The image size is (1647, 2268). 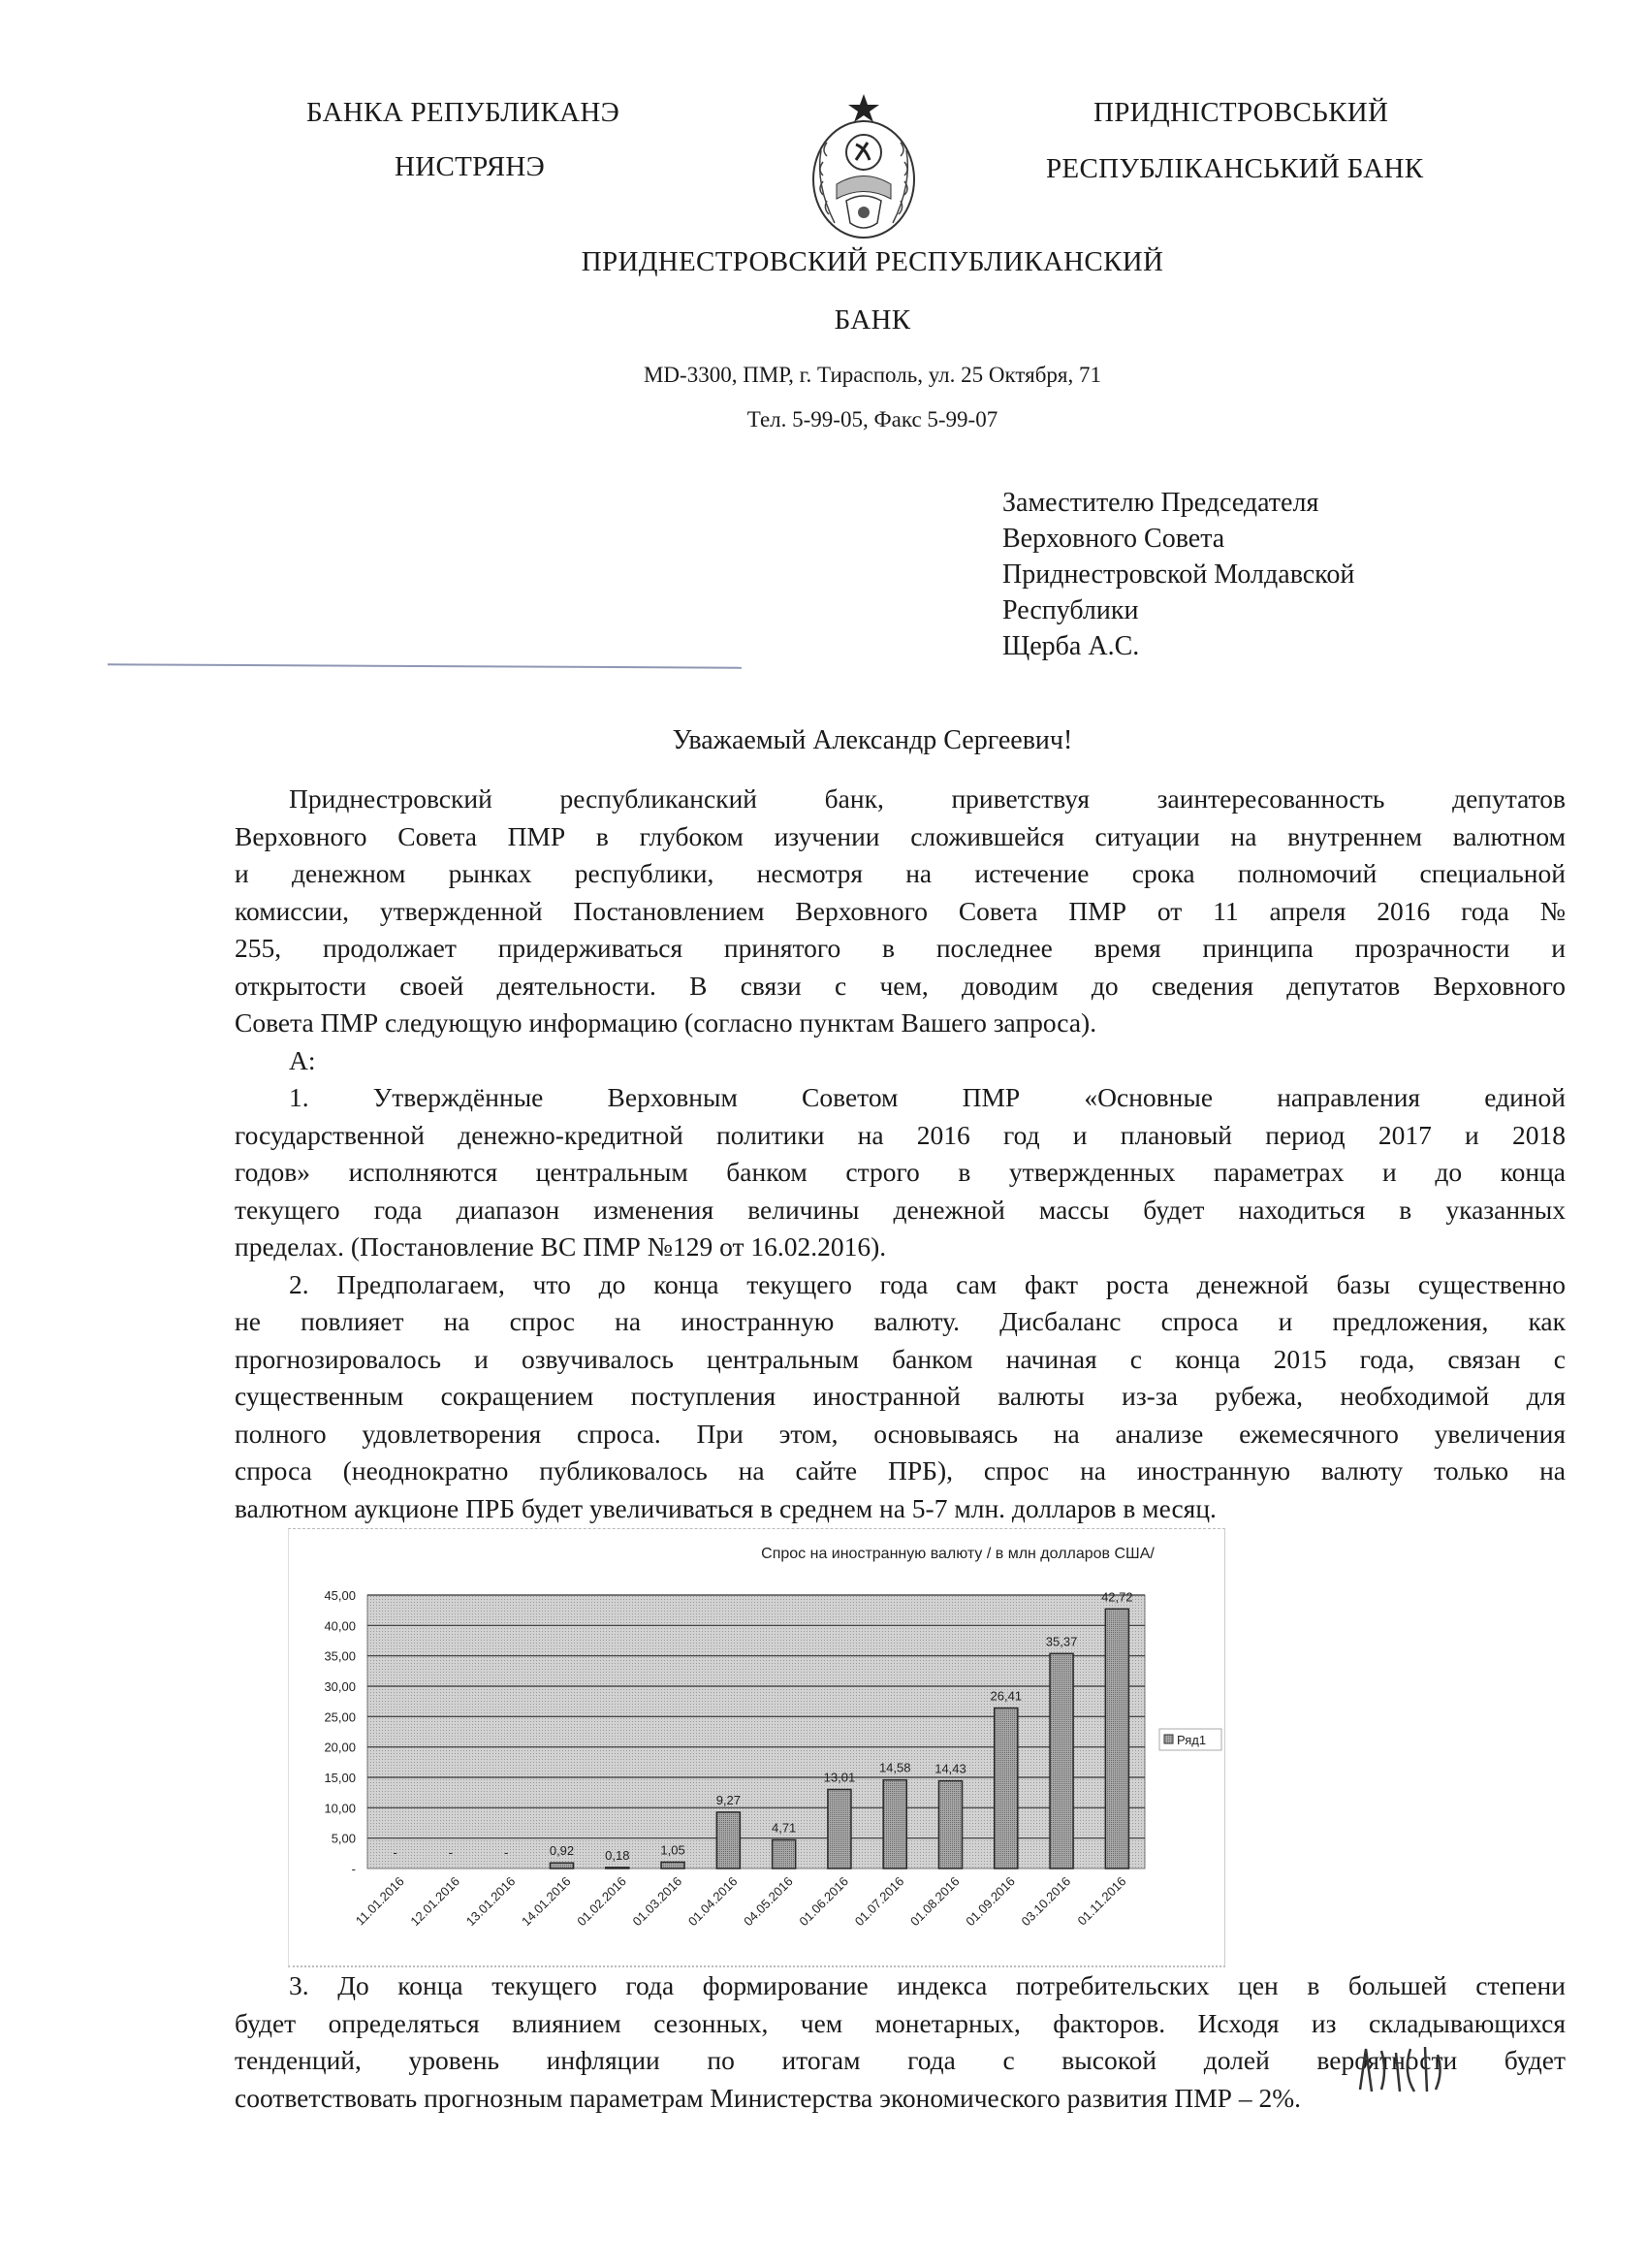 What do you see at coordinates (840, 1777) in the screenshot?
I see `data-label: 13,01` at bounding box center [840, 1777].